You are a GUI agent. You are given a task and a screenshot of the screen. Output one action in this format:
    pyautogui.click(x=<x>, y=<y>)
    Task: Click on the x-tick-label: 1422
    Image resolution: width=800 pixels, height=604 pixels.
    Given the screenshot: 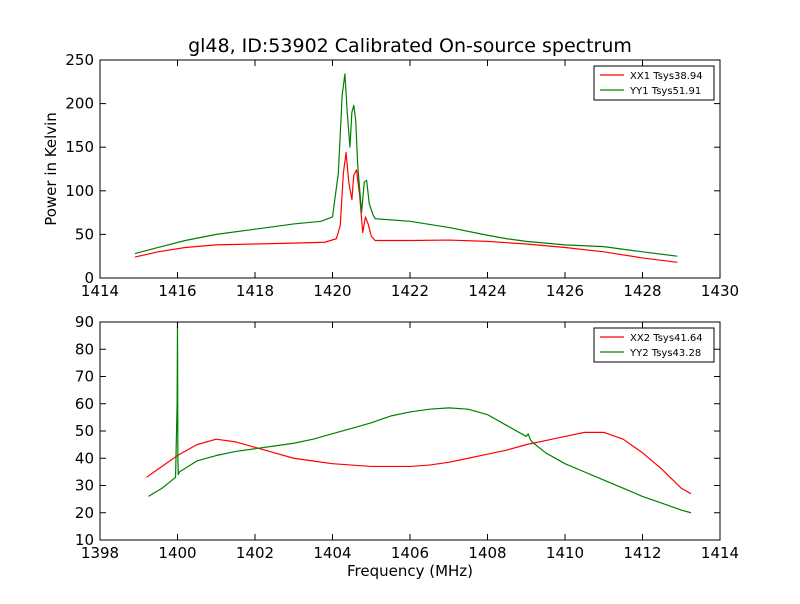 What is the action you would take?
    pyautogui.click(x=410, y=291)
    